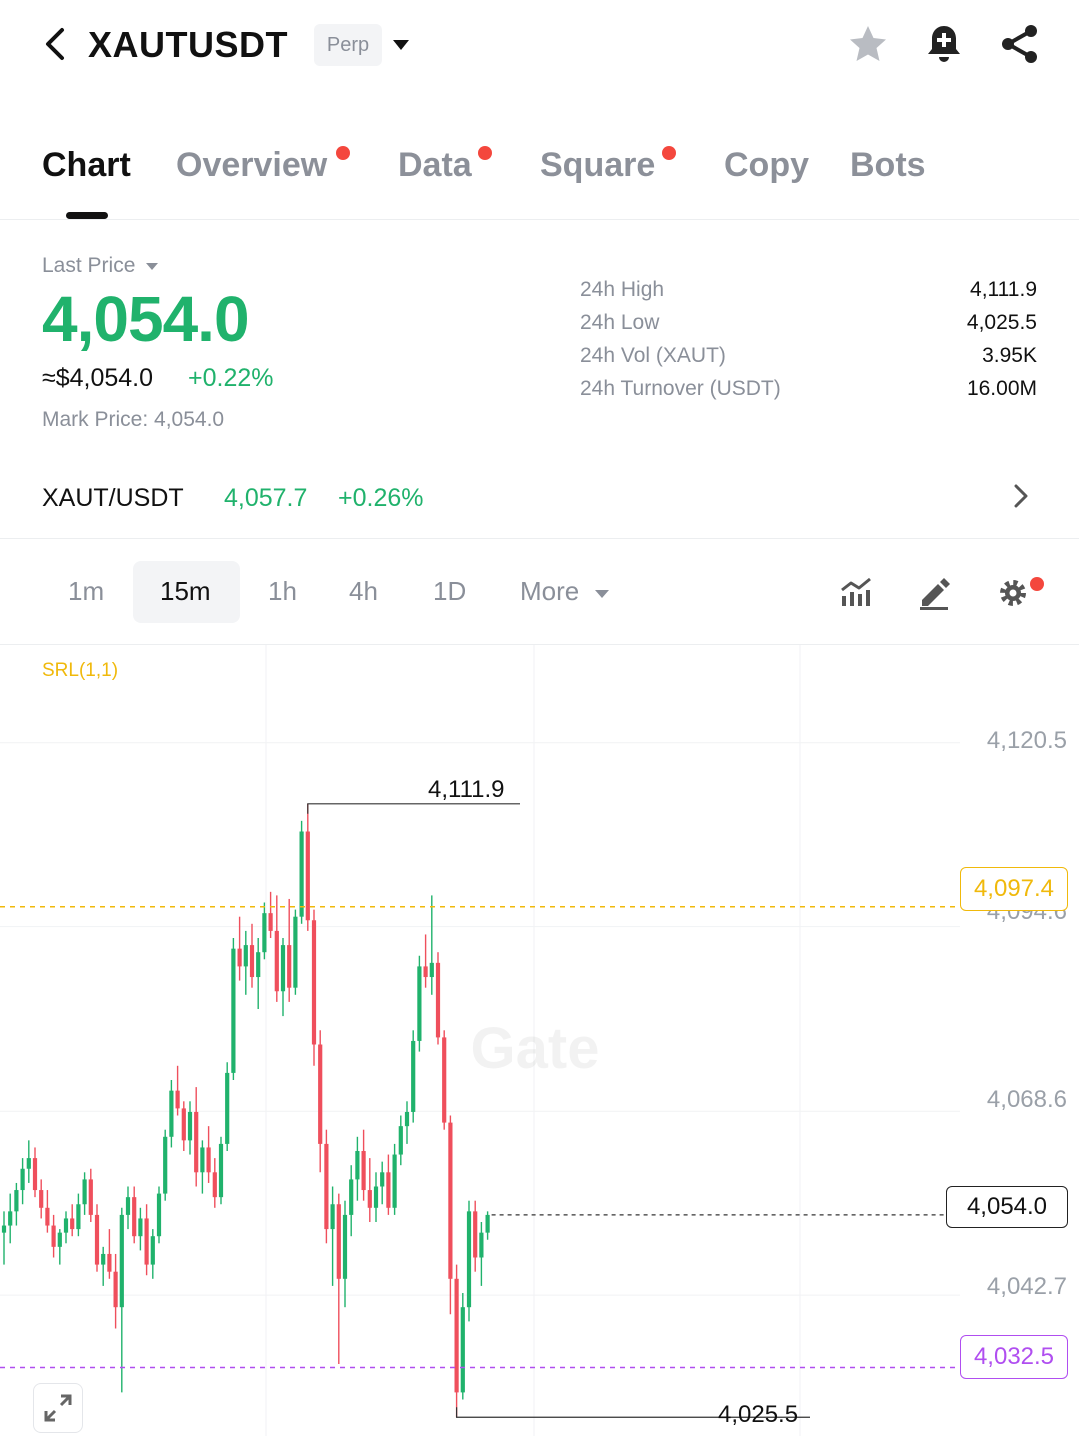 The width and height of the screenshot is (1079, 1437). I want to click on tab-chart: Chart, so click(86, 165).